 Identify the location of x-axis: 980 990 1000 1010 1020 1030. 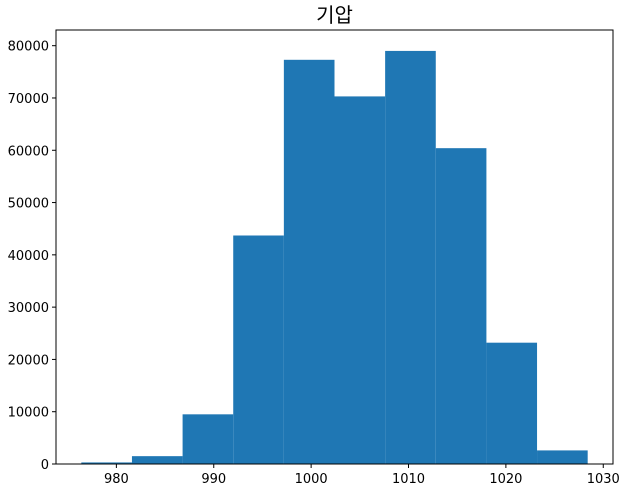
(362, 475).